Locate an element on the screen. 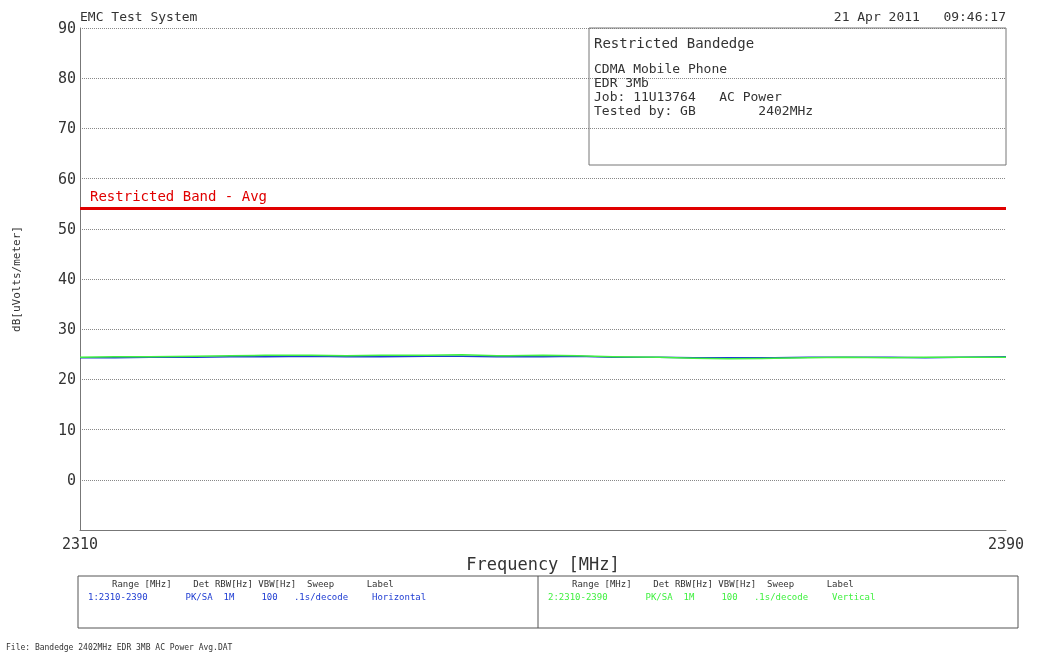  annotation: CDMA Mobile Phone is located at coordinates (661, 68).